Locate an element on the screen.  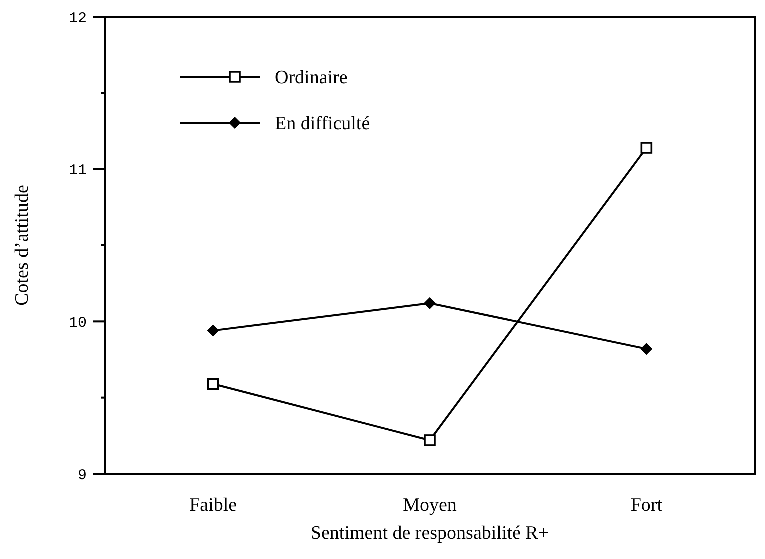
y-tick-label: 10 is located at coordinates (77, 323).